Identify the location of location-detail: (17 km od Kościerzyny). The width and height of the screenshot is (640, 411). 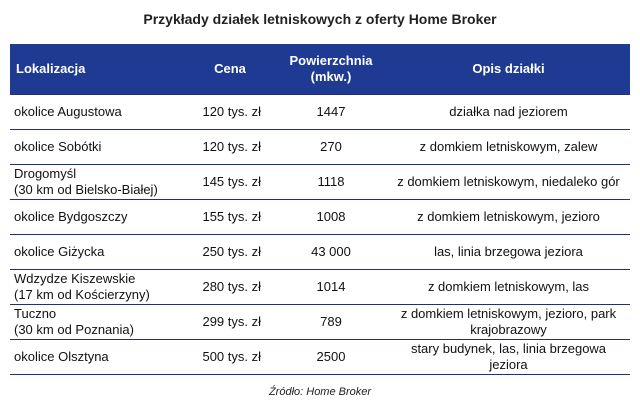
(82, 294).